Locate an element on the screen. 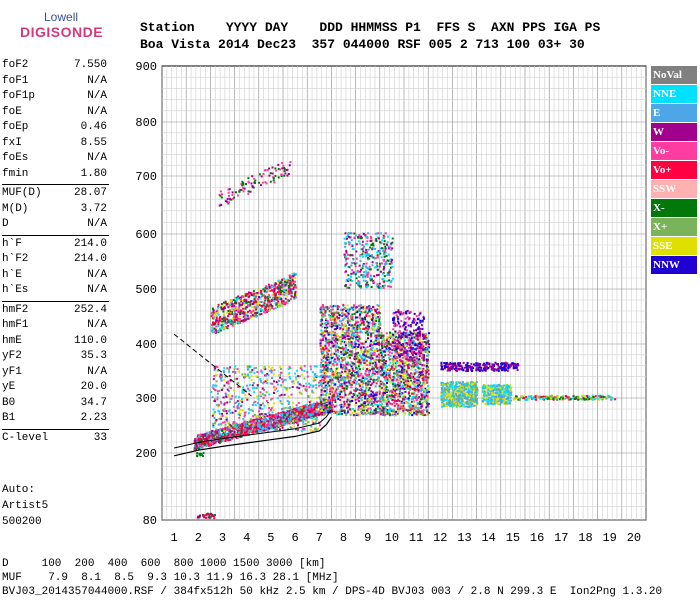  x-tick-label: 16 is located at coordinates (537, 538).